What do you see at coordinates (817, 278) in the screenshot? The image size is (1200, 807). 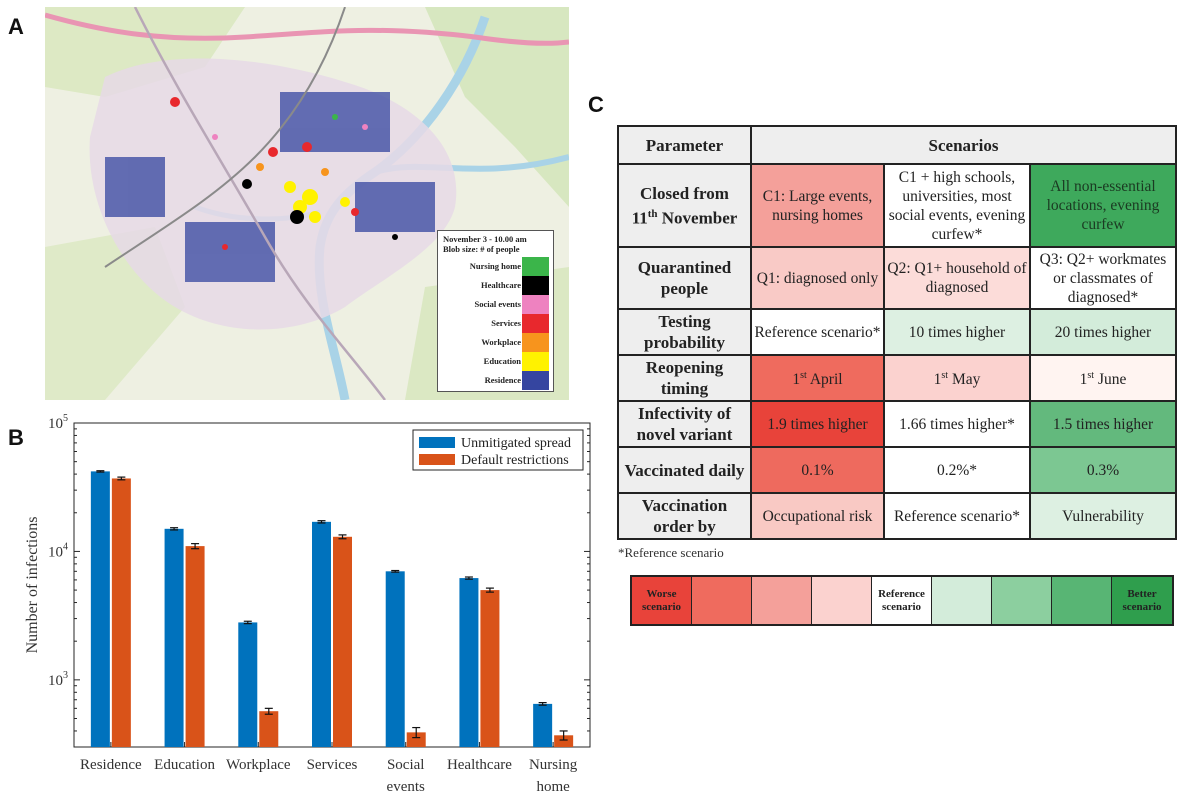 I see `cell-quarantined-1: Q1: diagnosed only` at bounding box center [817, 278].